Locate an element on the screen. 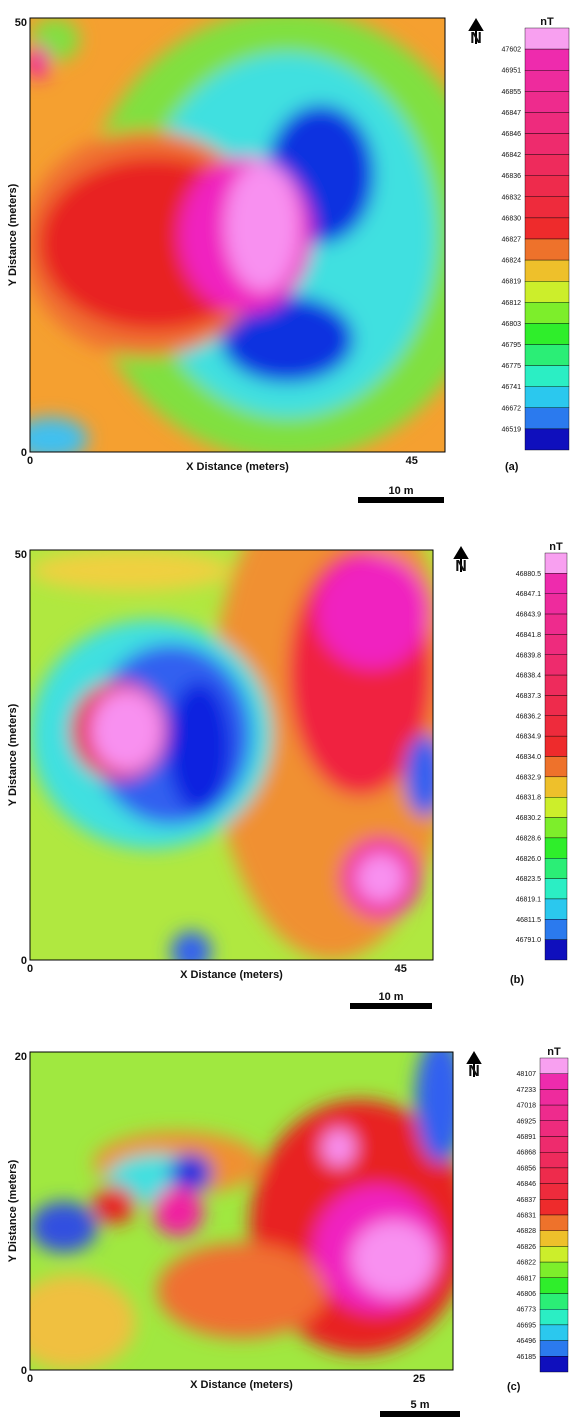  legend-level: 46880.5 is located at coordinates (528, 574).